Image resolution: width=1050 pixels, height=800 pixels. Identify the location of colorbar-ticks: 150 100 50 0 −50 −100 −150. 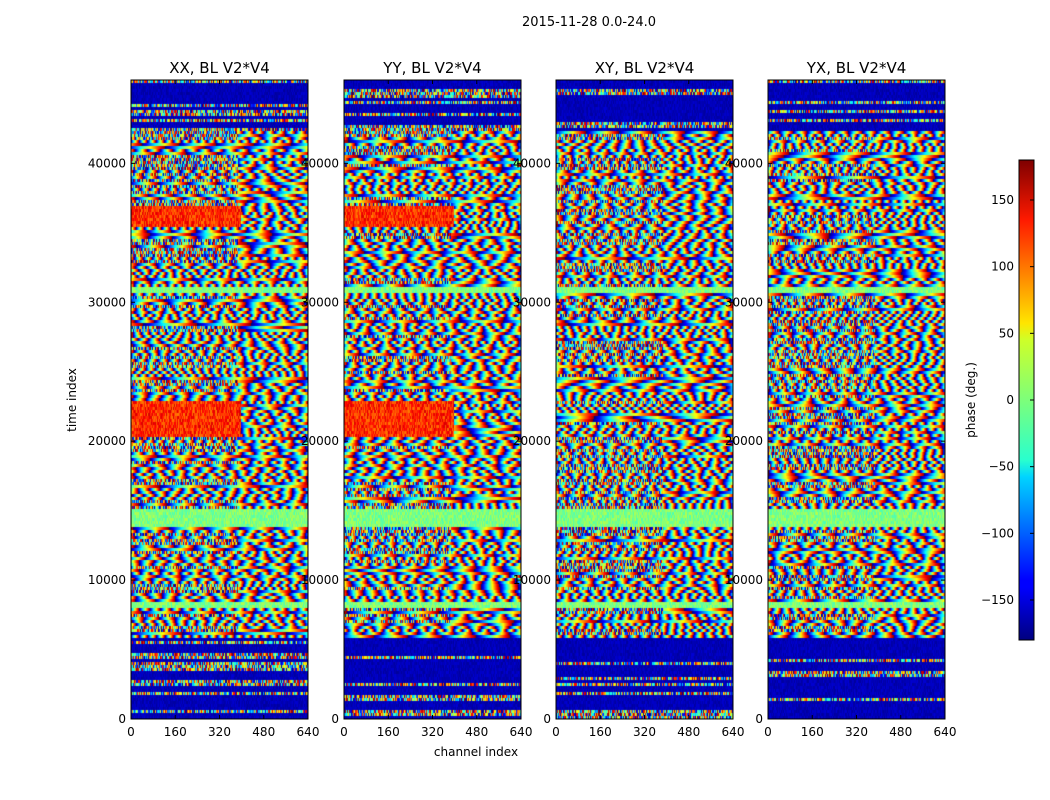
(1007, 400).